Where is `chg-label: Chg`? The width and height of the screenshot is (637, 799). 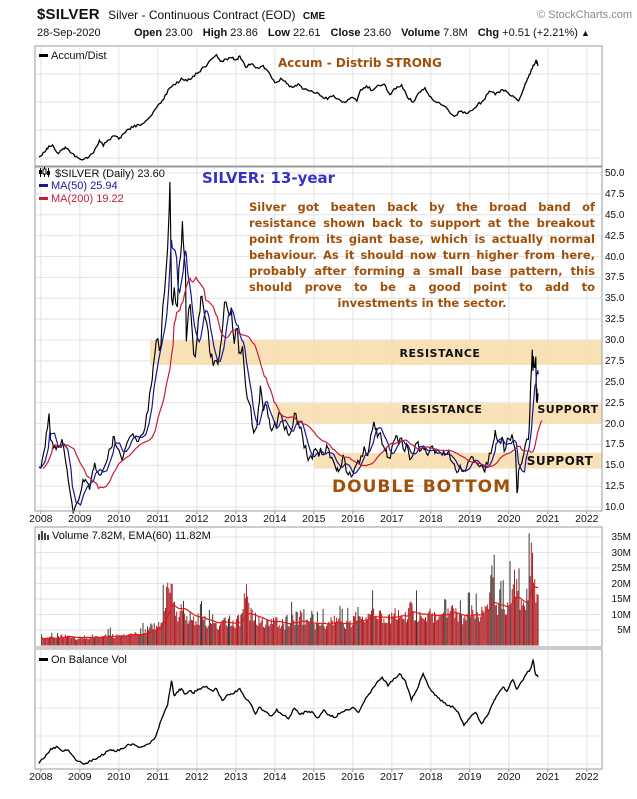
chg-label: Chg is located at coordinates (488, 33).